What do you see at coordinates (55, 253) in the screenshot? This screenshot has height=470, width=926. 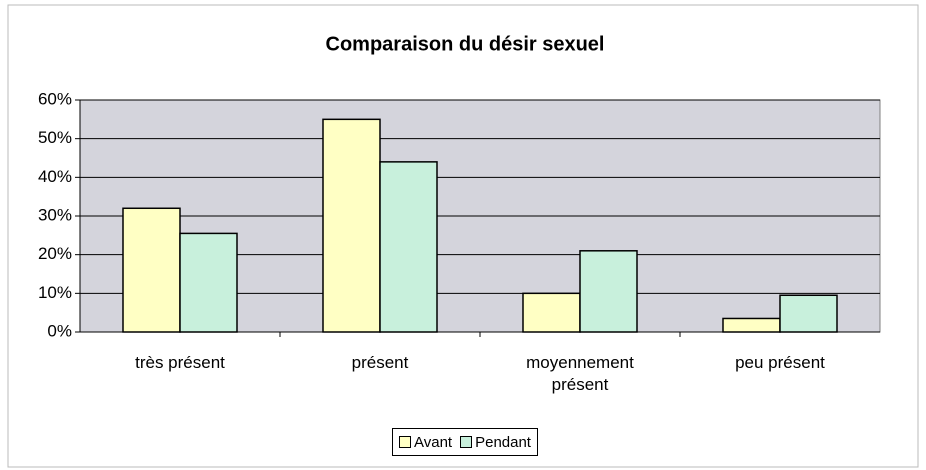 I see `y-tick-label: 20%` at bounding box center [55, 253].